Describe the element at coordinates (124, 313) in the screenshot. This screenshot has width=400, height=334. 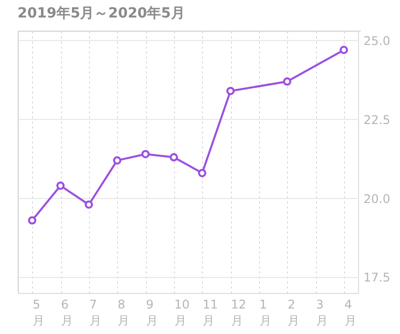
I see `x-tick-label: 8月` at that location.